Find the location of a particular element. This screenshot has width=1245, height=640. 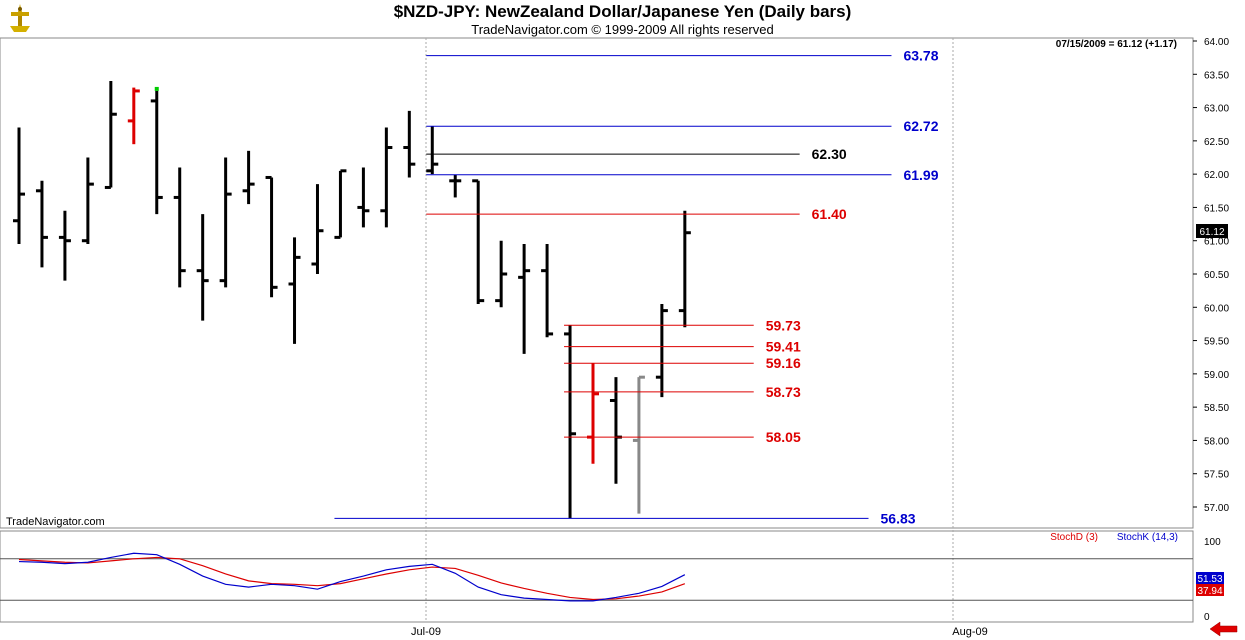

y-tick-label: 60.00 is located at coordinates (1216, 308).